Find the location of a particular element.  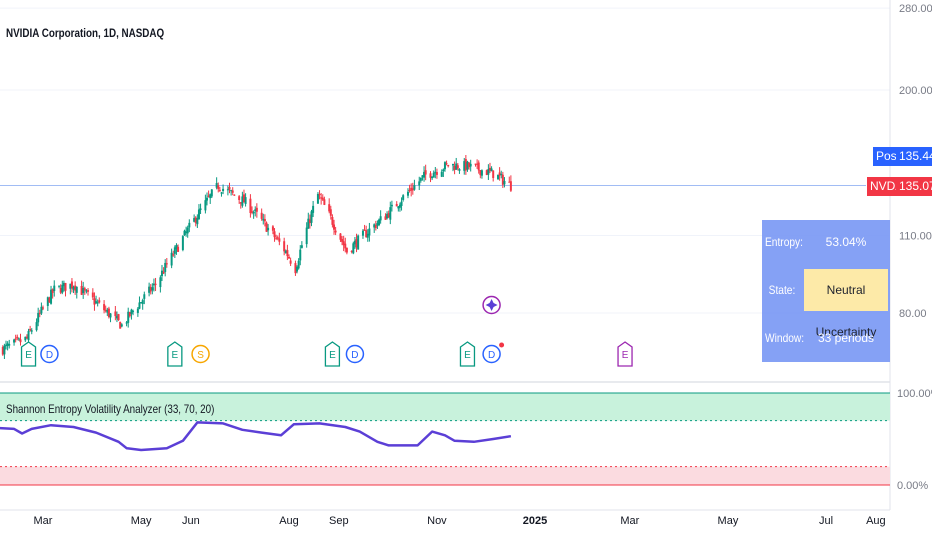

post-label-tag: Post is located at coordinates (888, 156).